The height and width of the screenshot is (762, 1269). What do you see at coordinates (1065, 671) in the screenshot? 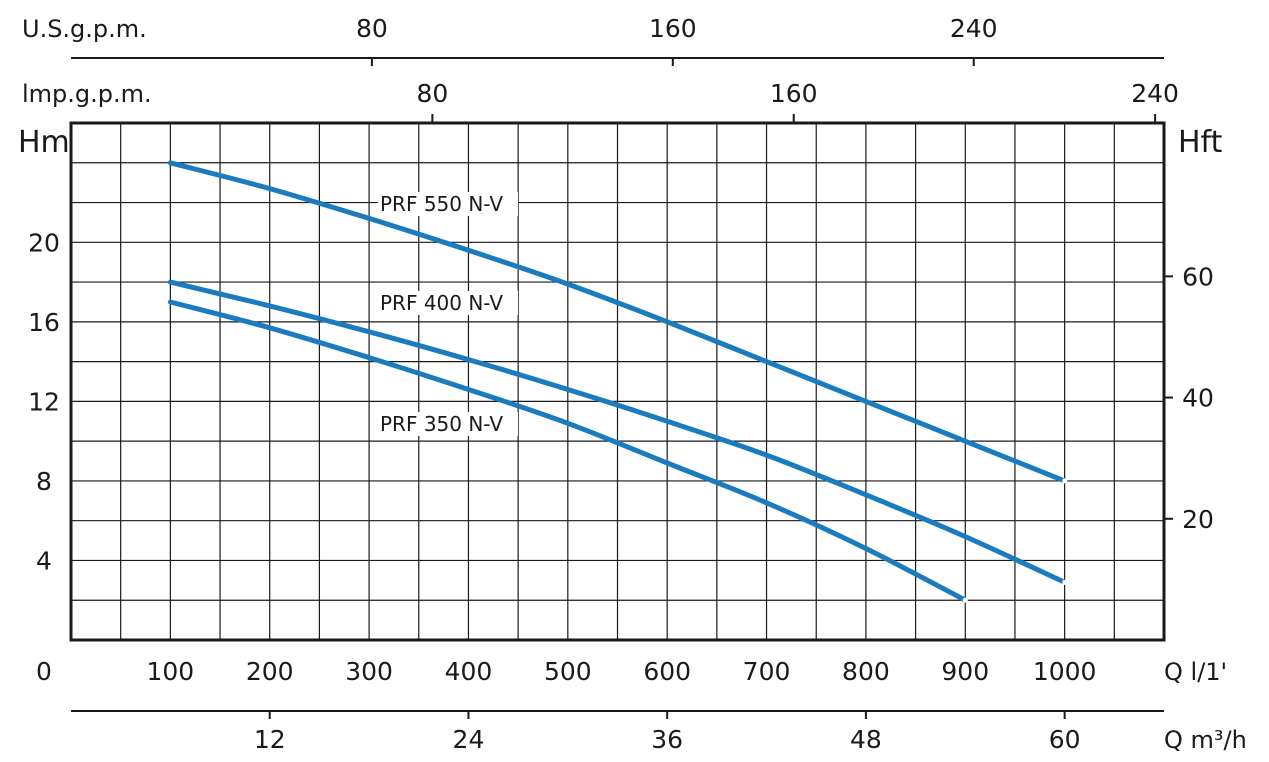
I see `x-tick-label: 1000` at bounding box center [1065, 671].